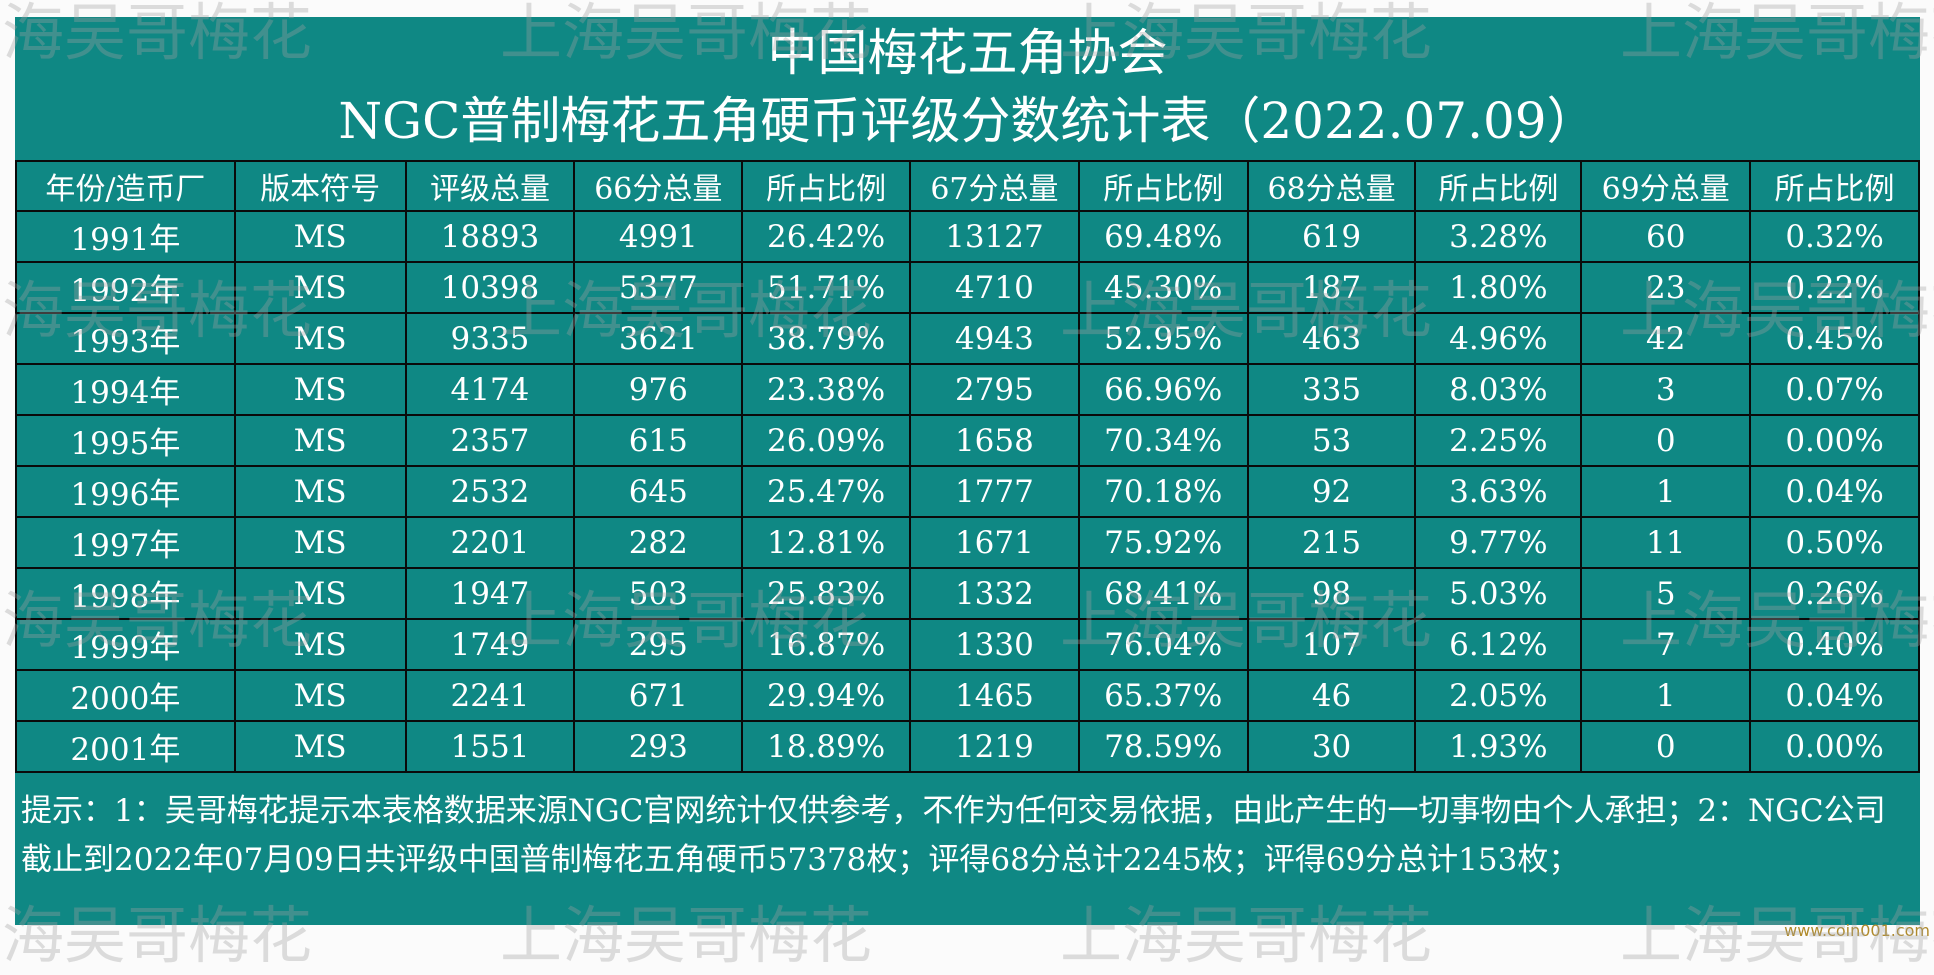  Describe the element at coordinates (125, 186) in the screenshot. I see `column-header: 年份/造币厂` at that location.